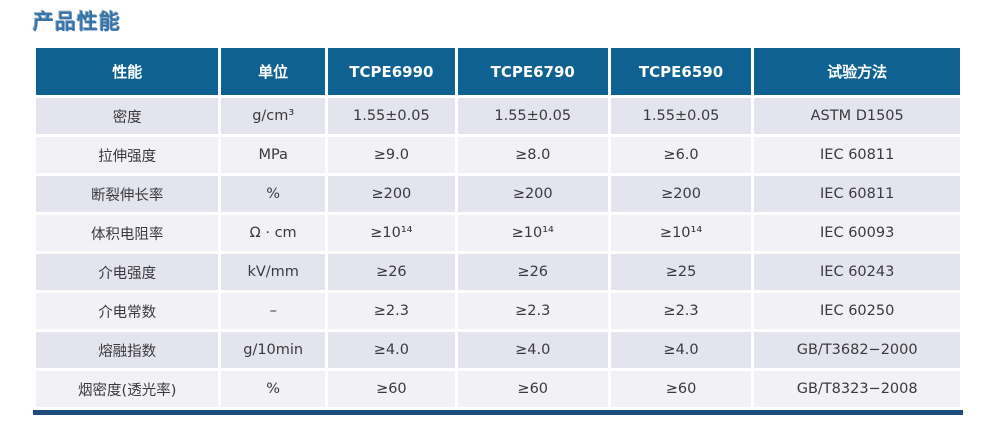 The image size is (995, 423). What do you see at coordinates (681, 233) in the screenshot?
I see `tcpe6590-value-cell: ≥10¹⁴` at bounding box center [681, 233].